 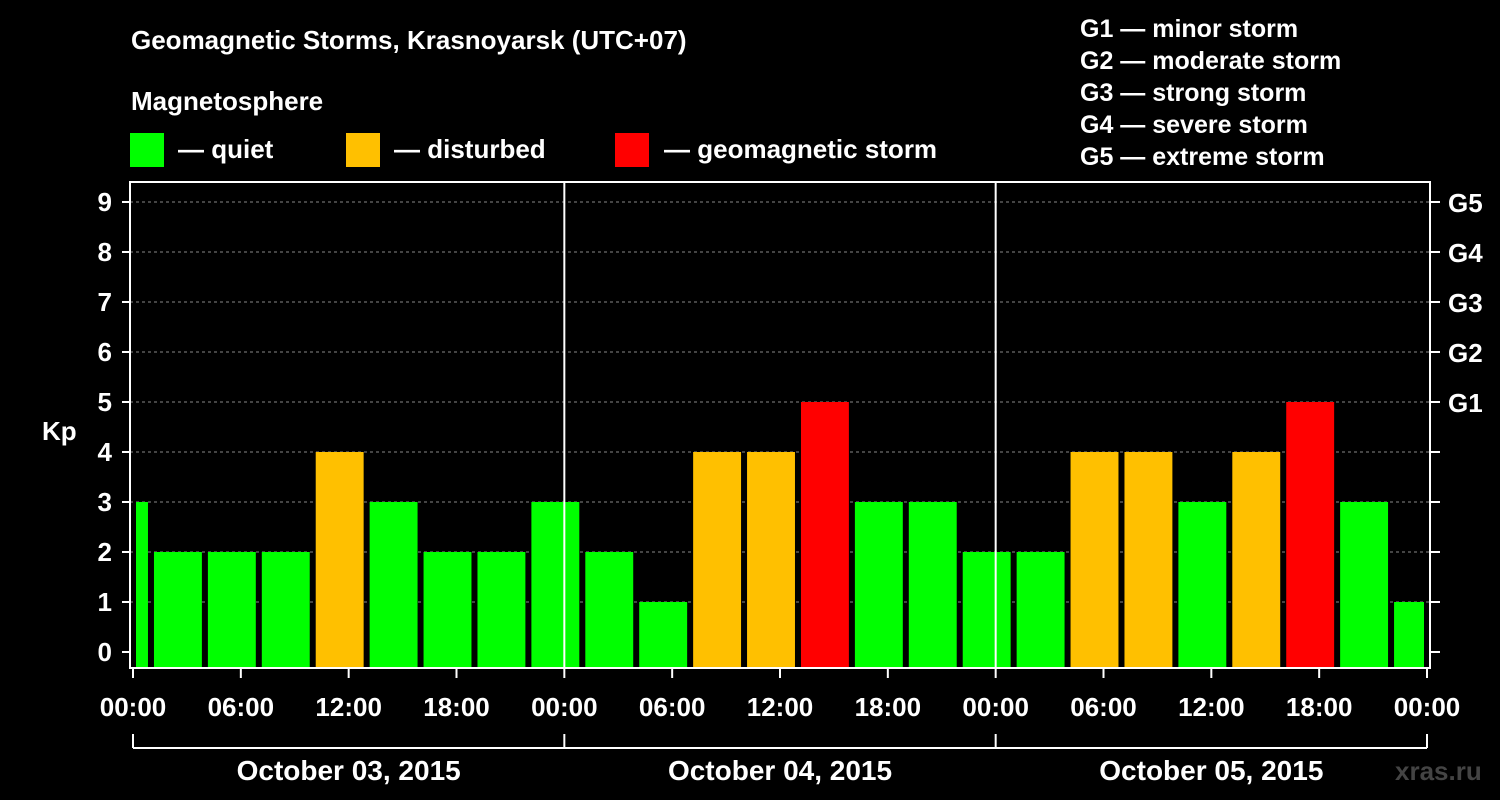 I want to click on x-tick-label-2: 12:00, so click(x=348, y=707).